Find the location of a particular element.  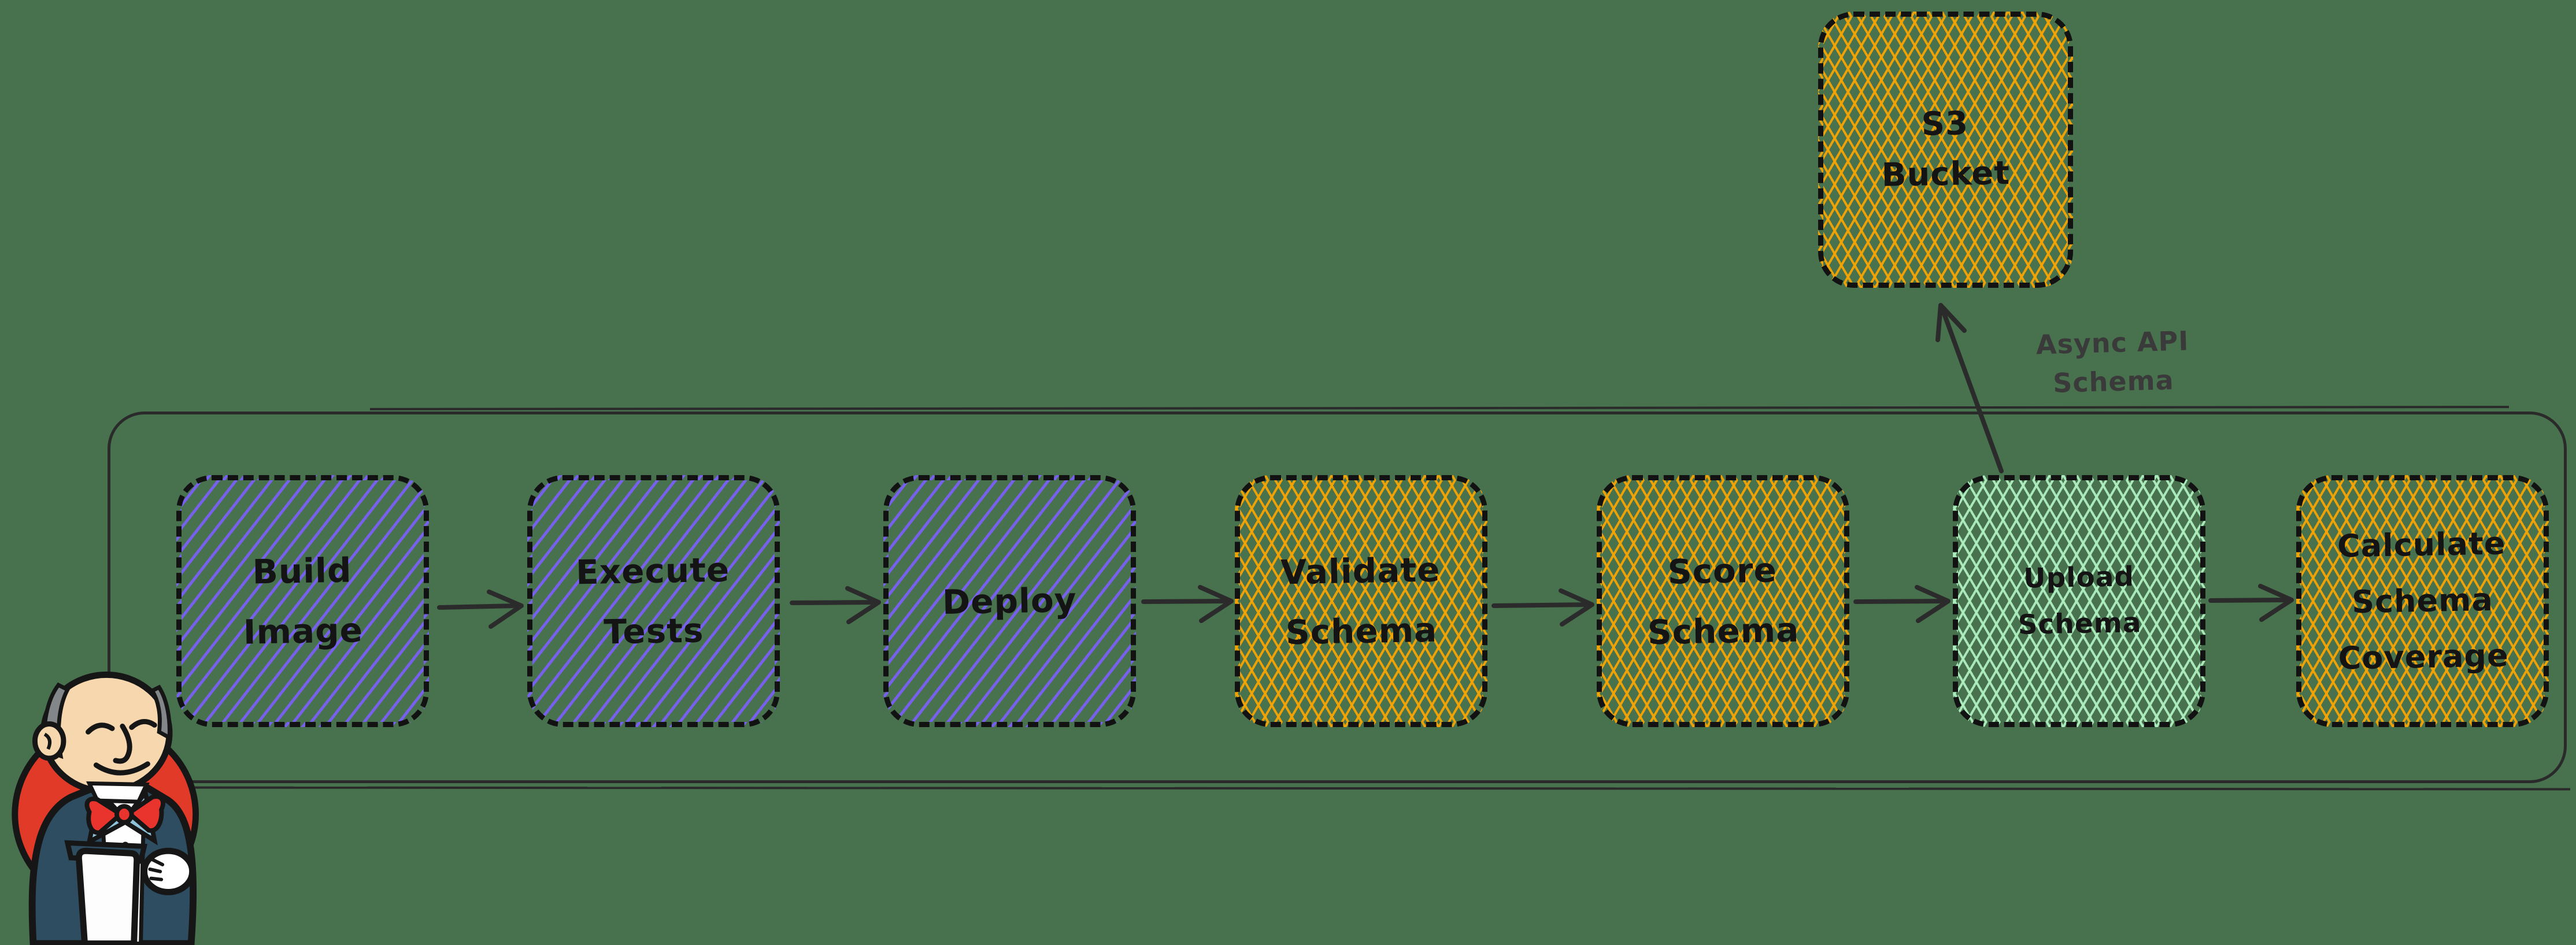

jenkins-mascot-icon is located at coordinates (105, 808).